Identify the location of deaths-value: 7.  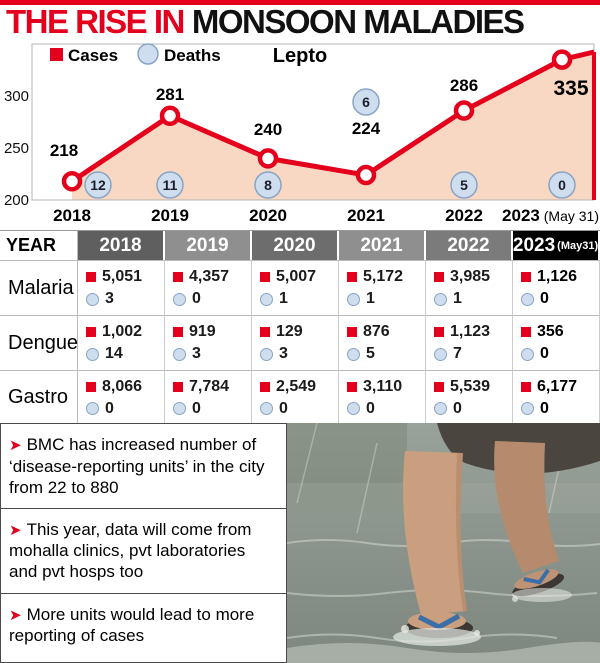
(457, 353).